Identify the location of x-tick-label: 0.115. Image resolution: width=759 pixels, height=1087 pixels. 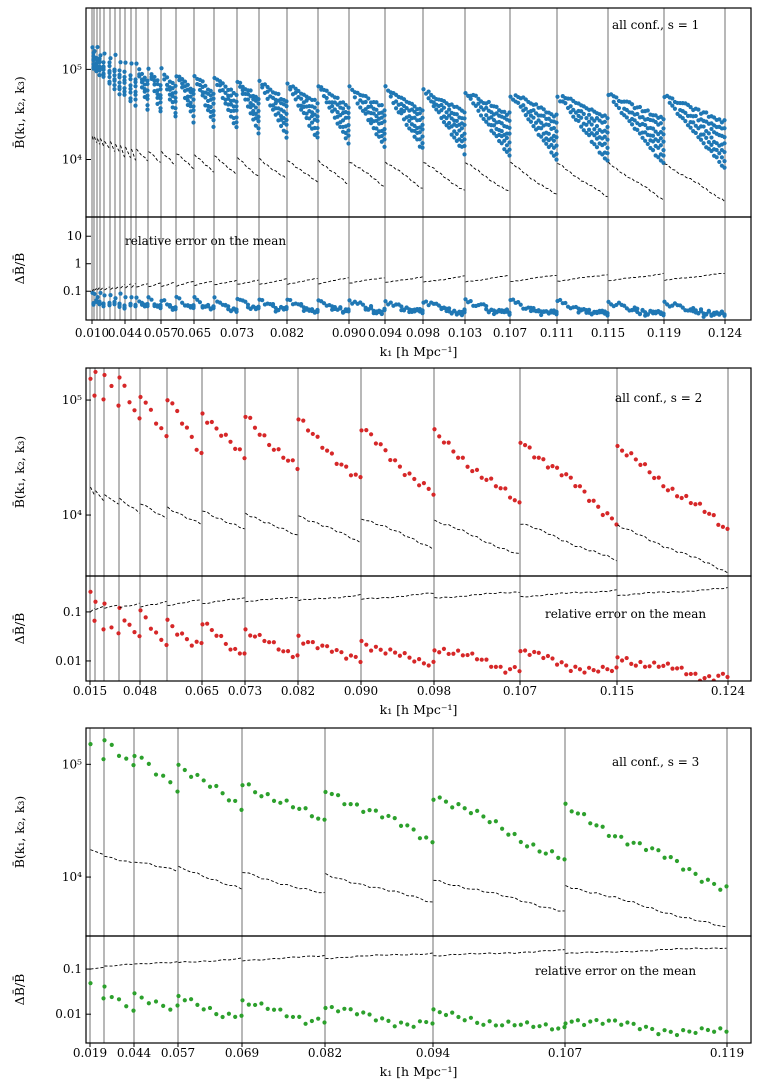
(617, 691).